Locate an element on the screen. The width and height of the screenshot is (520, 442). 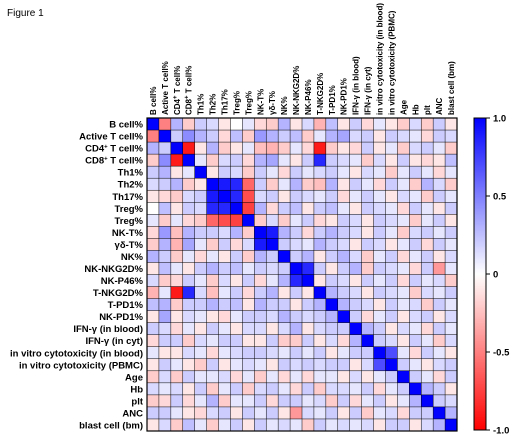
row-label: Treg% is located at coordinates (128, 209).